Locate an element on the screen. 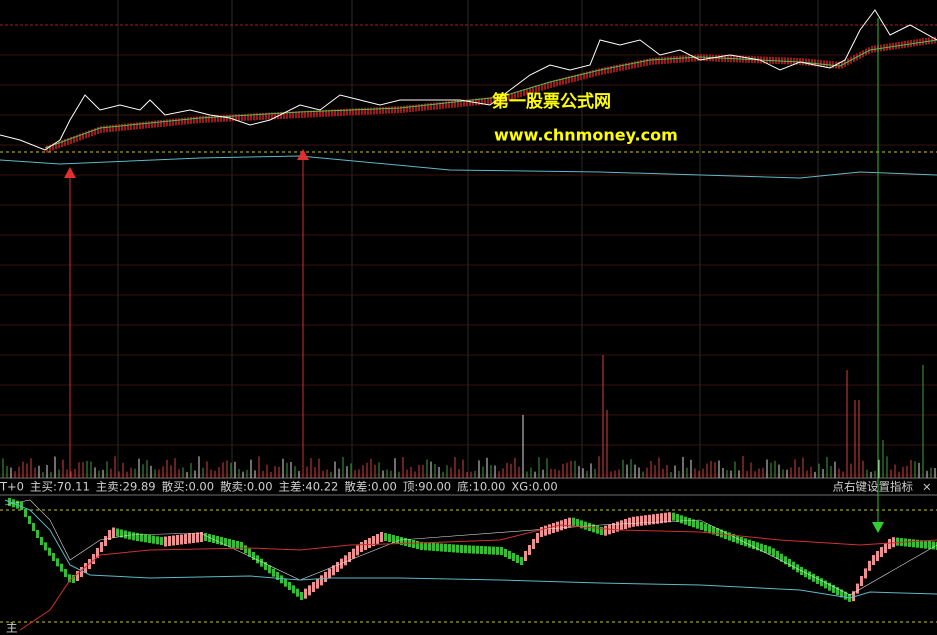 The image size is (937, 635). watermark-url: www.chnmoney.com is located at coordinates (586, 135).